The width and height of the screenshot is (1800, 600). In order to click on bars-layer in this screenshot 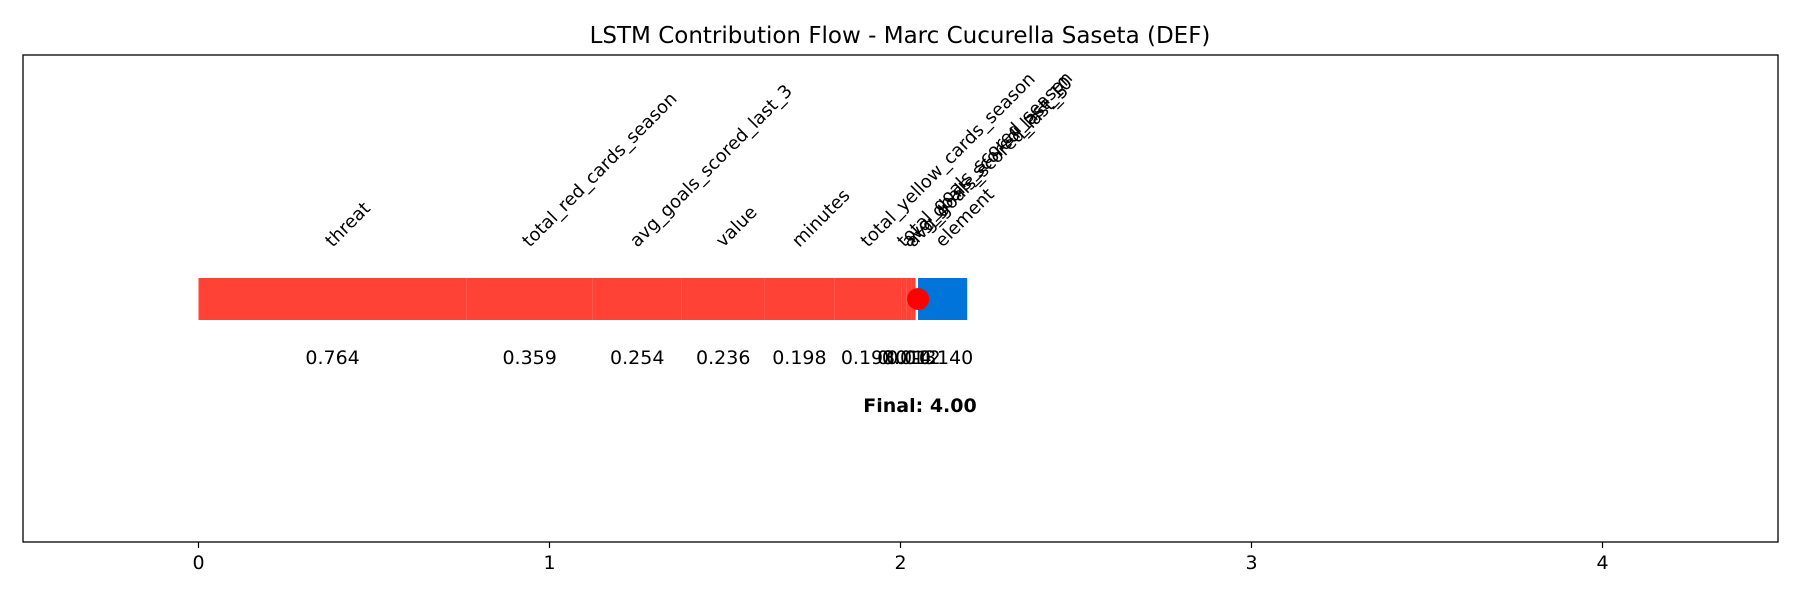, I will do `click(583, 299)`.